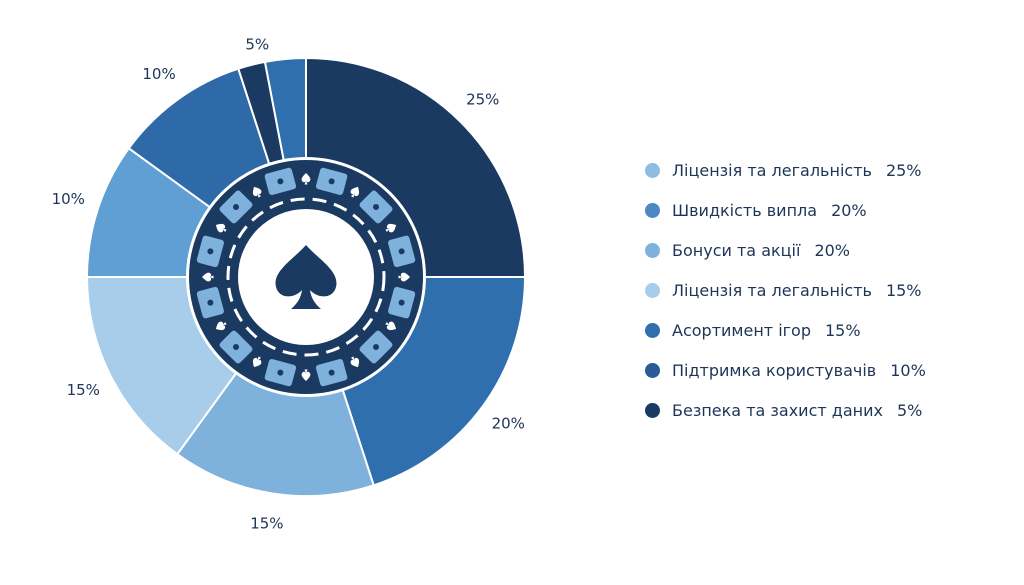 This screenshot has width=1024, height=585. What do you see at coordinates (745, 210) in the screenshot?
I see `legend-label: Швидкість випла` at bounding box center [745, 210].